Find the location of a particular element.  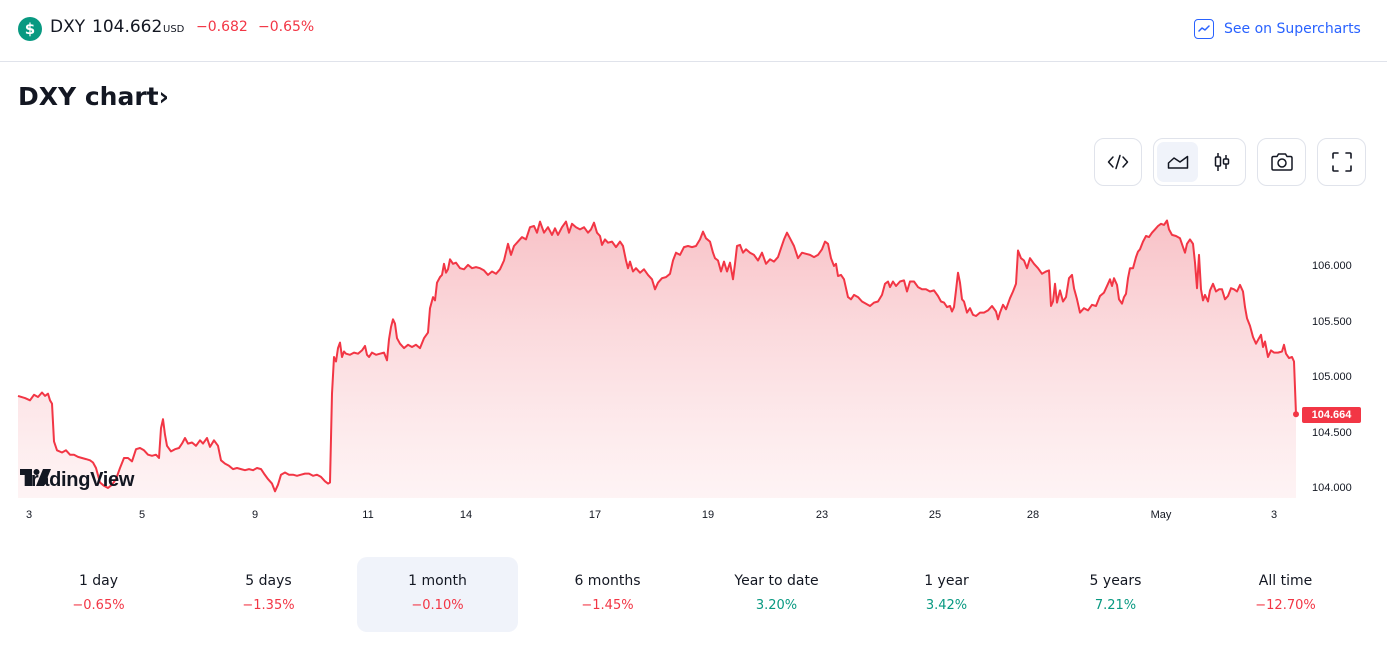

x-tick: 28 is located at coordinates (1033, 515).